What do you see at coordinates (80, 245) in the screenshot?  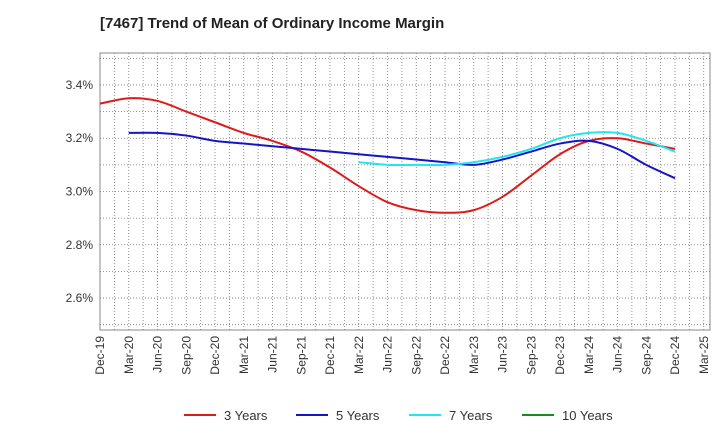 I see `y-tick-label: 2.8%` at bounding box center [80, 245].